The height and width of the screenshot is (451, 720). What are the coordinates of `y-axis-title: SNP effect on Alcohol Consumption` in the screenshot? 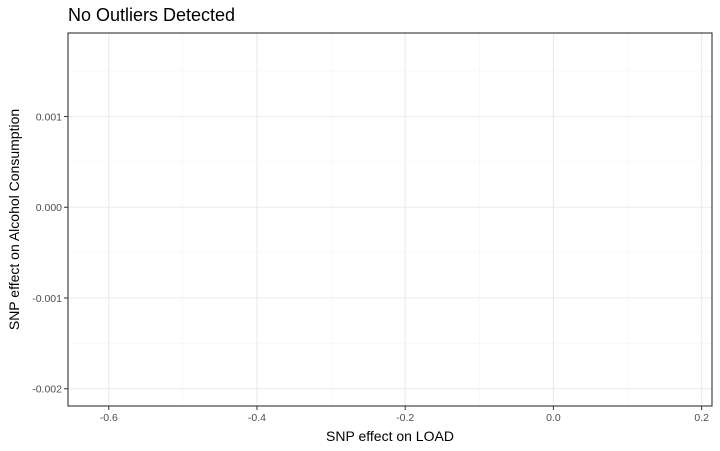 It's located at (14, 219).